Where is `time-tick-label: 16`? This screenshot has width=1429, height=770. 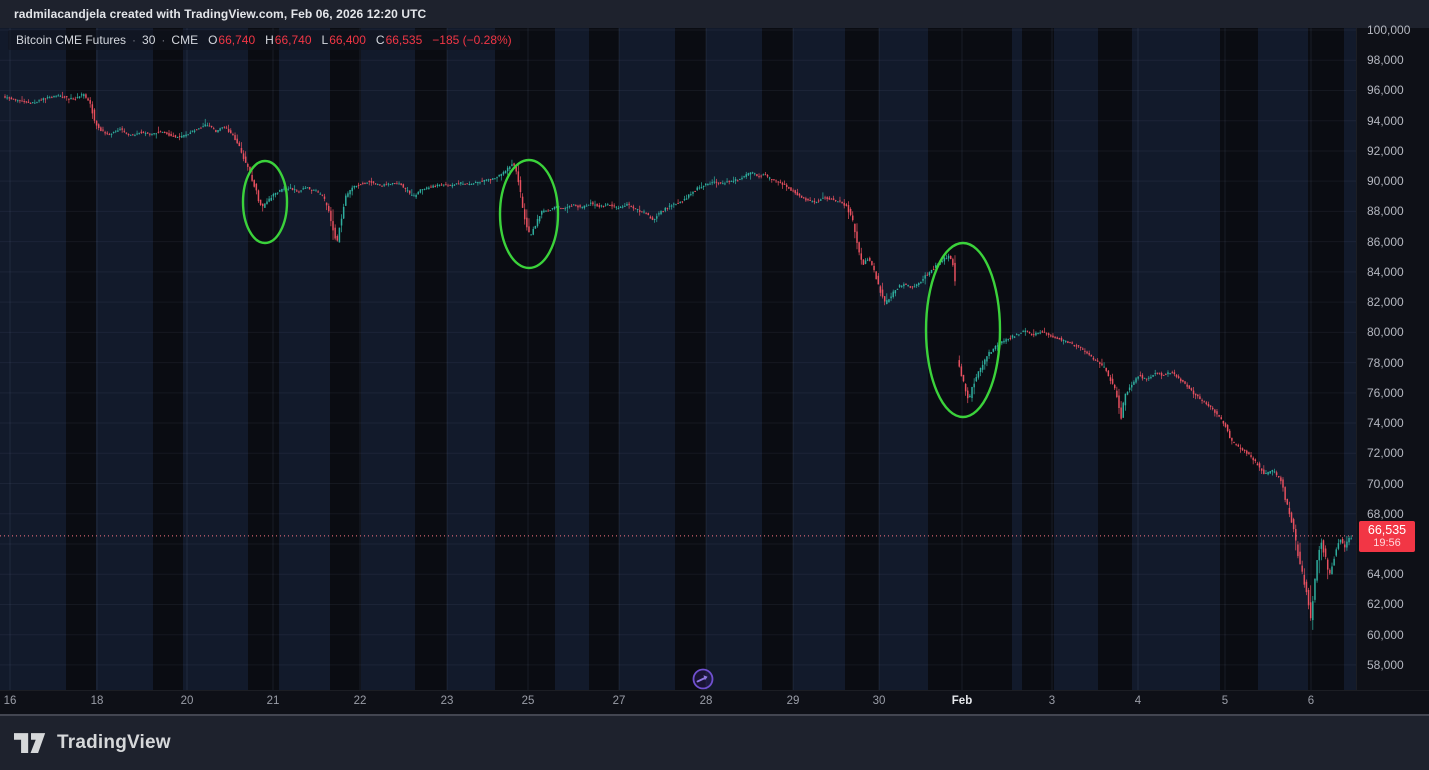 time-tick-label: 16 is located at coordinates (10, 701).